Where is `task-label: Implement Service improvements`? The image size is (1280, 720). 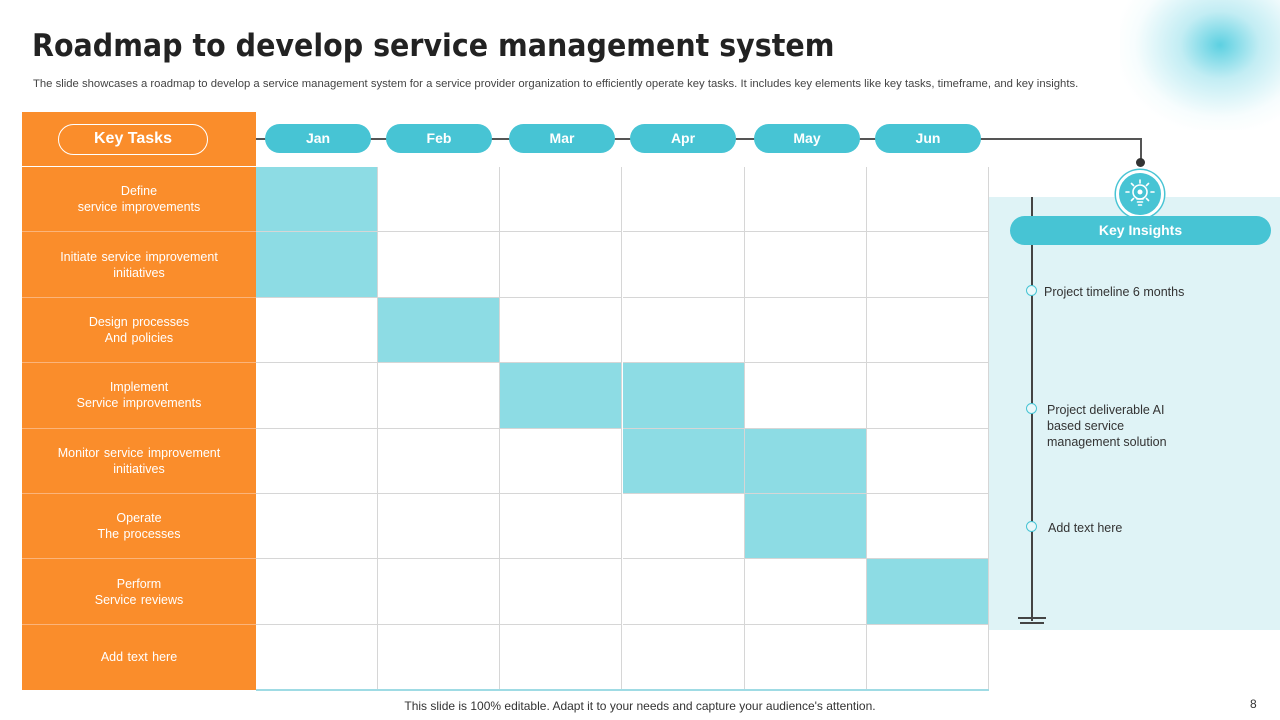
task-label: Implement Service improvements is located at coordinates (139, 395).